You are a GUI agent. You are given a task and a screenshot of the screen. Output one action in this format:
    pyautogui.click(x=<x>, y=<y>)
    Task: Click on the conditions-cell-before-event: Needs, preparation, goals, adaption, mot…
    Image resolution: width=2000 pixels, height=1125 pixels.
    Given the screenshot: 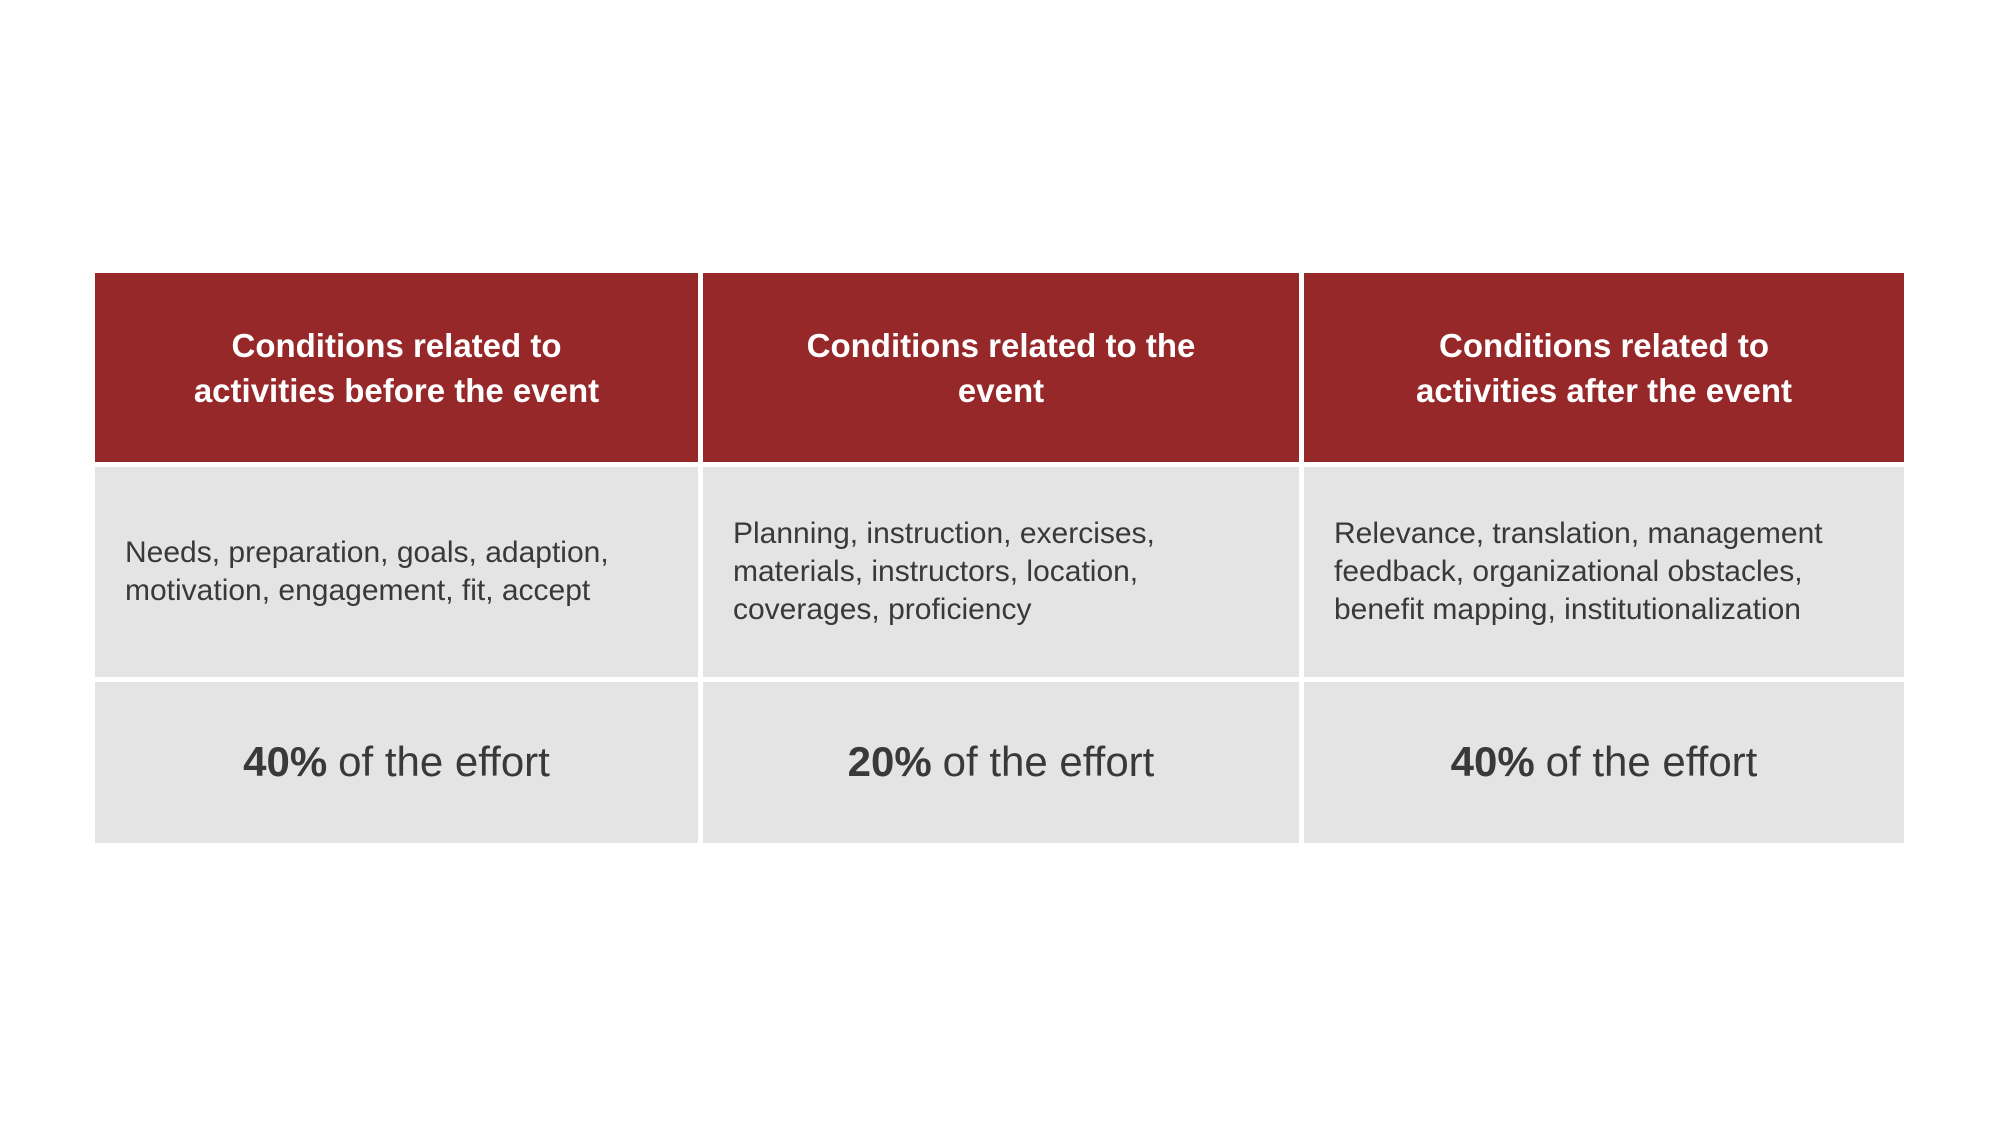 What is the action you would take?
    pyautogui.click(x=396, y=572)
    